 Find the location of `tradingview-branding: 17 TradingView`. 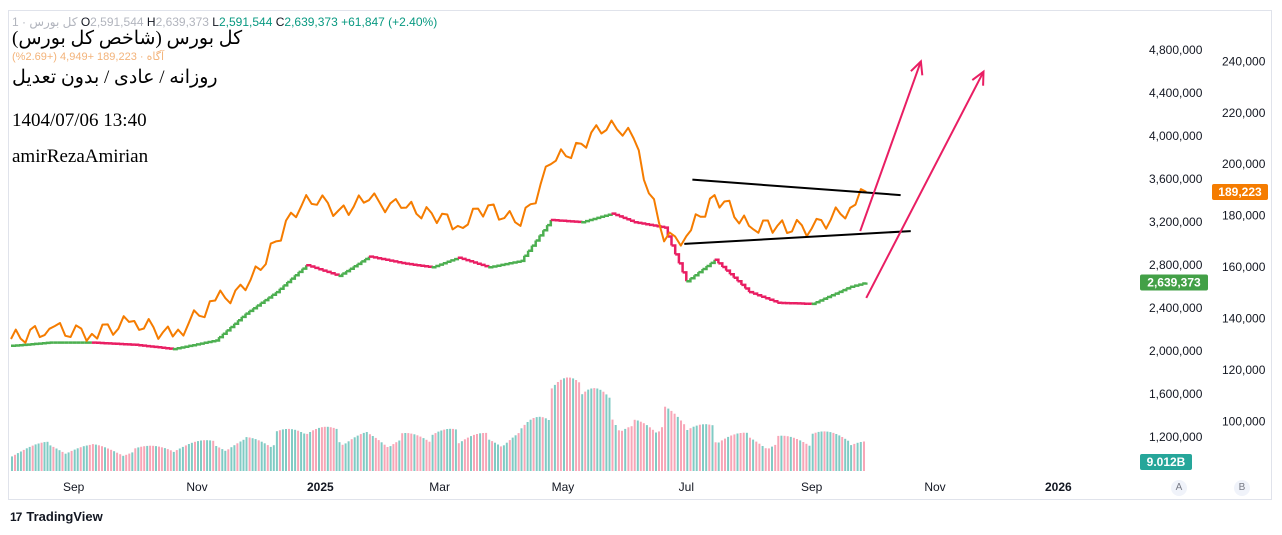

tradingview-branding: 17 TradingView is located at coordinates (56, 516).